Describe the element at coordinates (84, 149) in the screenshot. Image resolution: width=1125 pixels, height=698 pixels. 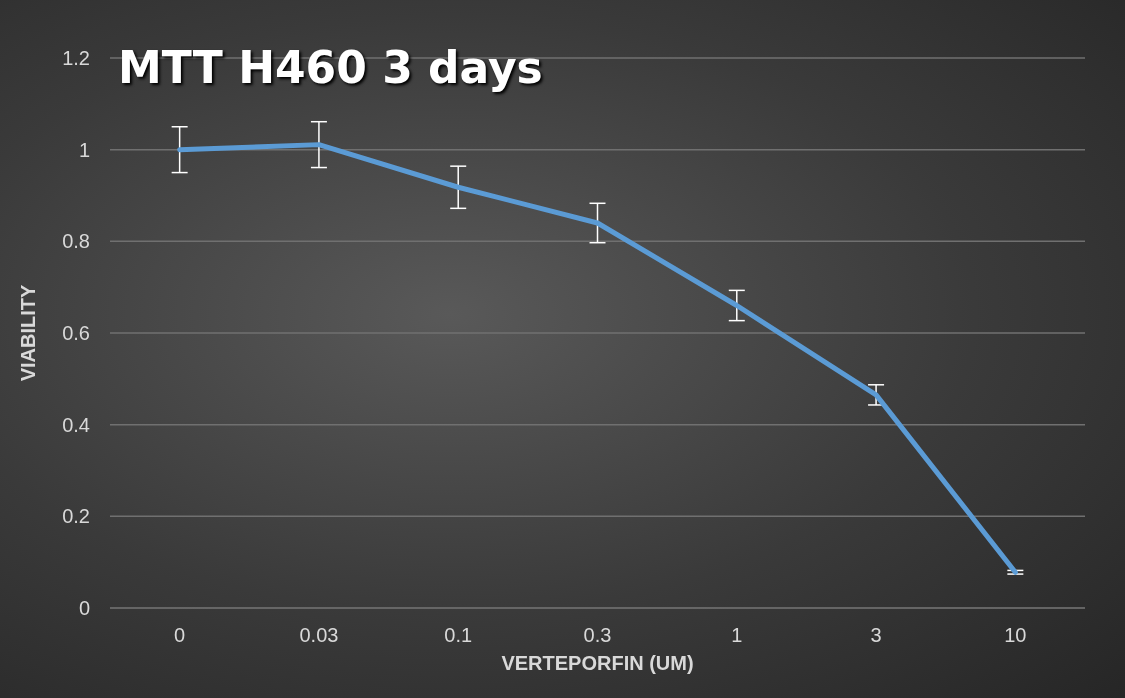
I see `y-tick-label: 1` at that location.